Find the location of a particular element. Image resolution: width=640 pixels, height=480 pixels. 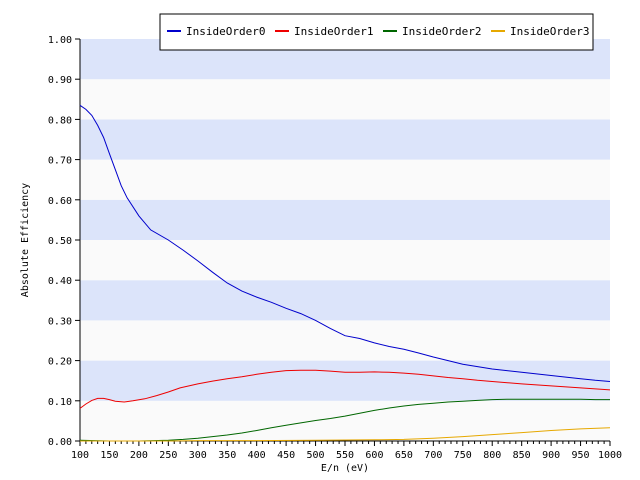

y-axis-label: Absolute Efficiency is located at coordinates (25, 240).